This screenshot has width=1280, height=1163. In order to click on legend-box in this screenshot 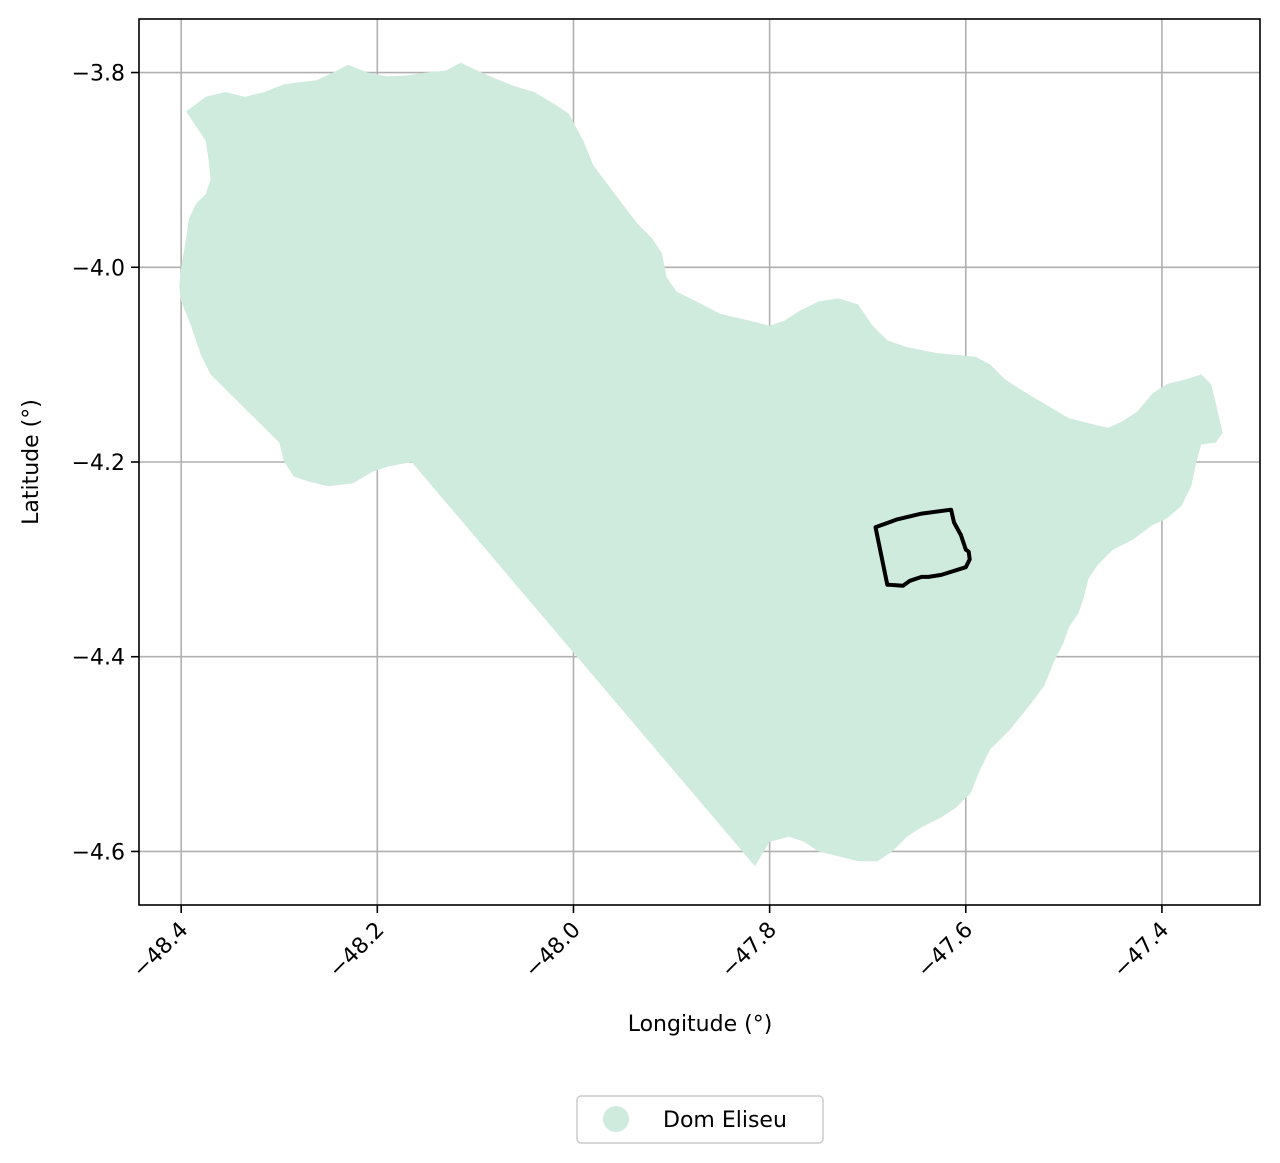, I will do `click(700, 1119)`.